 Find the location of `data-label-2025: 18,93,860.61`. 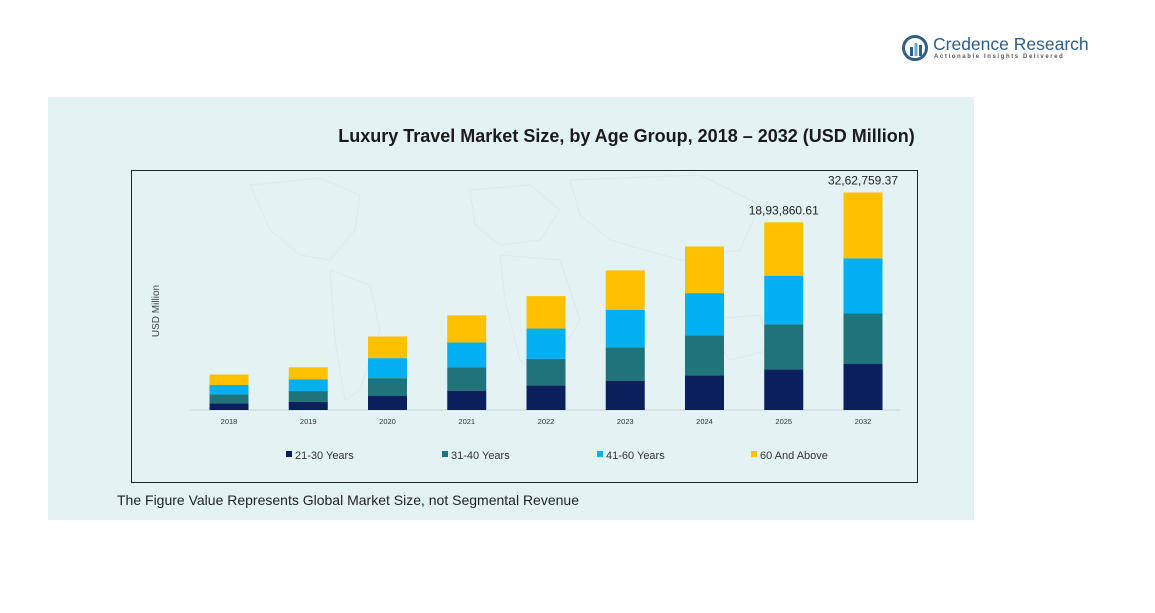

data-label-2025: 18,93,860.61 is located at coordinates (784, 210).